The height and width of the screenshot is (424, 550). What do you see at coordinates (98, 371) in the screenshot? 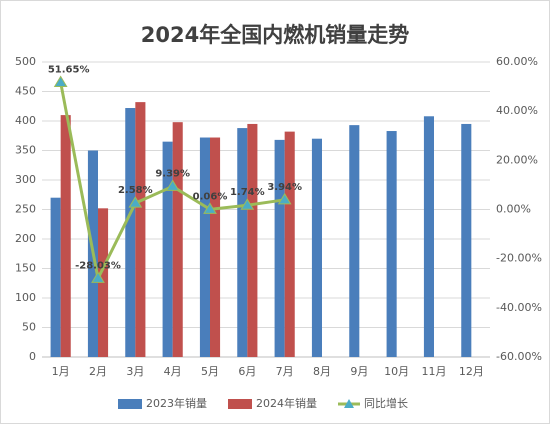
I see `x-tick-label: 2月` at bounding box center [98, 371].